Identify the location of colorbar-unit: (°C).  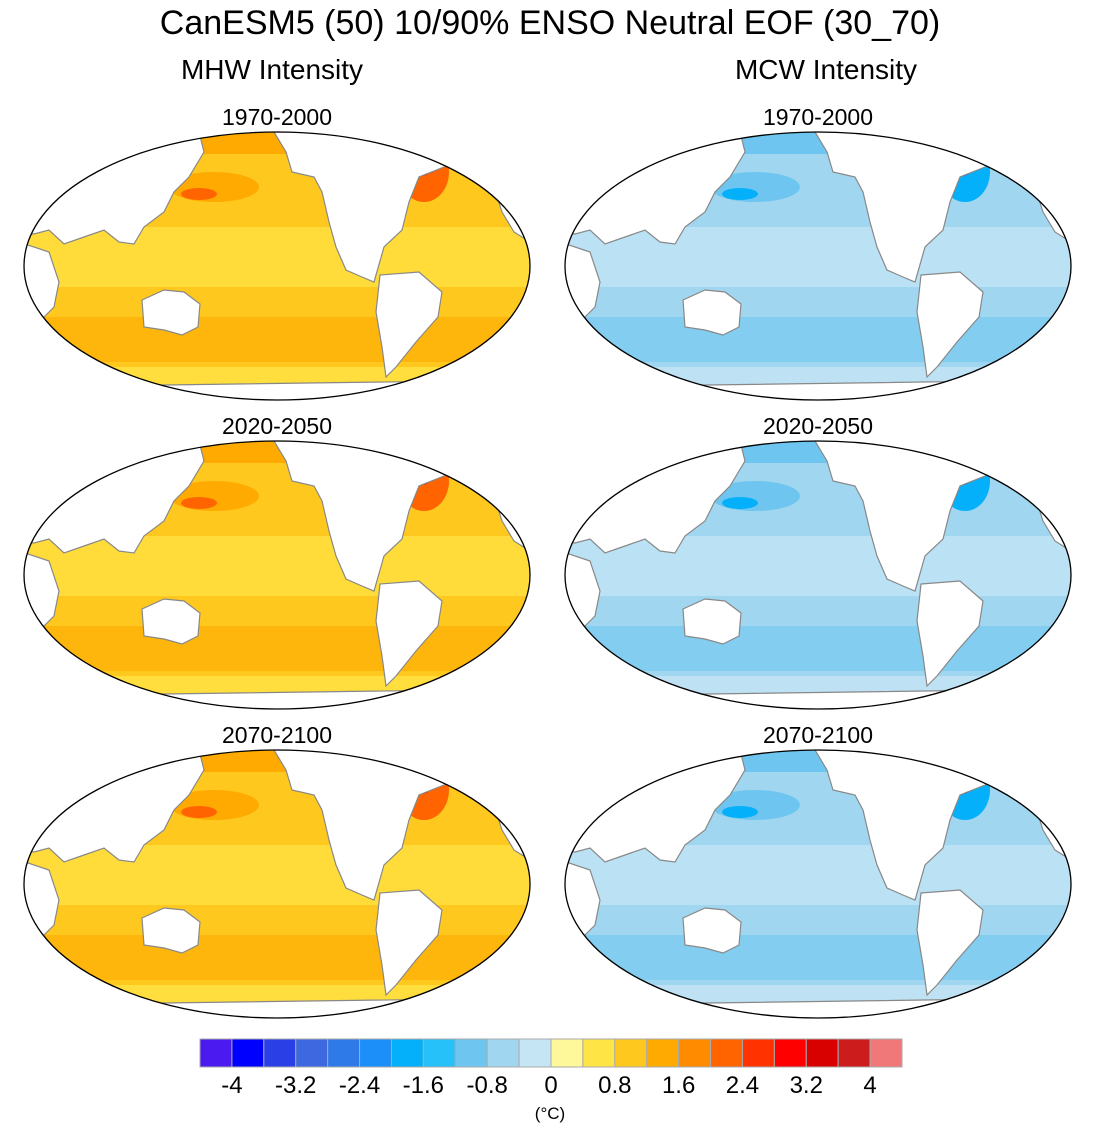
(550, 1113).